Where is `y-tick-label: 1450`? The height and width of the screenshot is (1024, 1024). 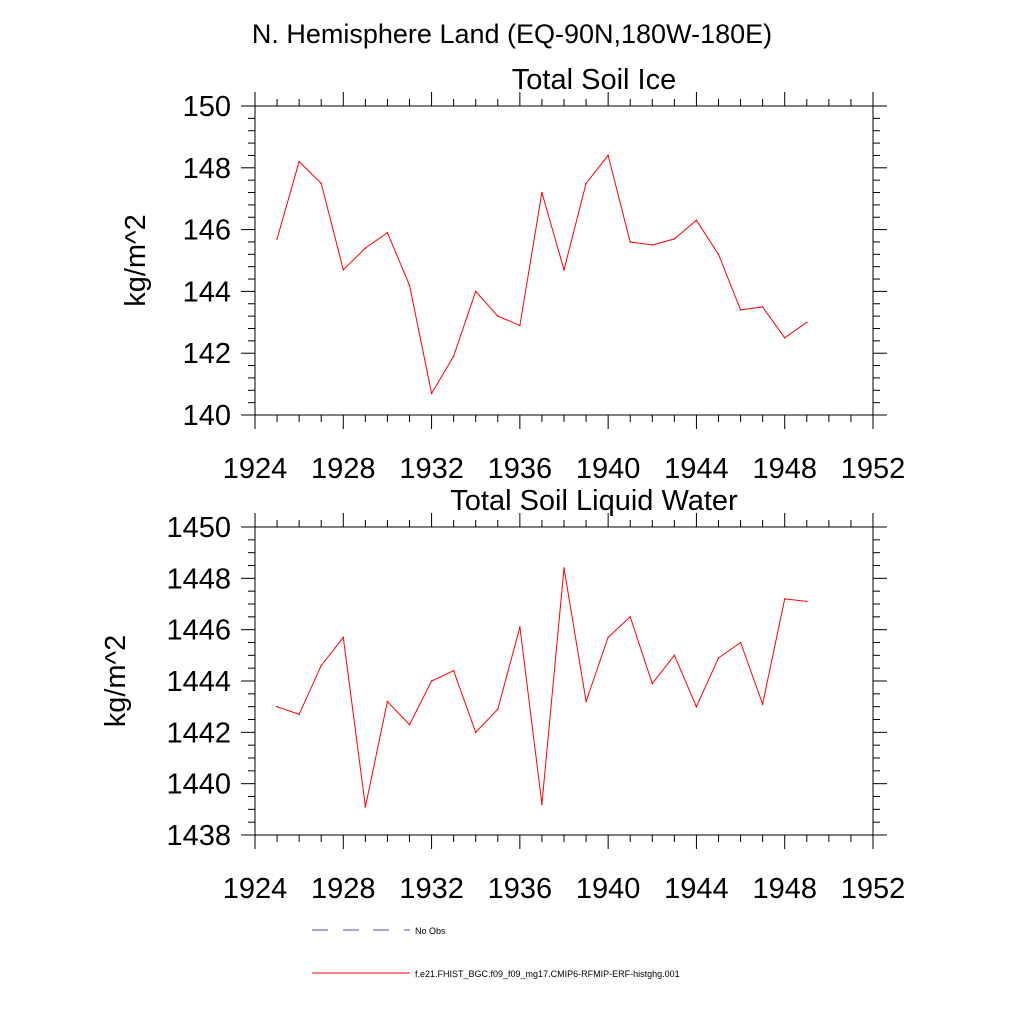
y-tick-label: 1450 is located at coordinates (198, 528).